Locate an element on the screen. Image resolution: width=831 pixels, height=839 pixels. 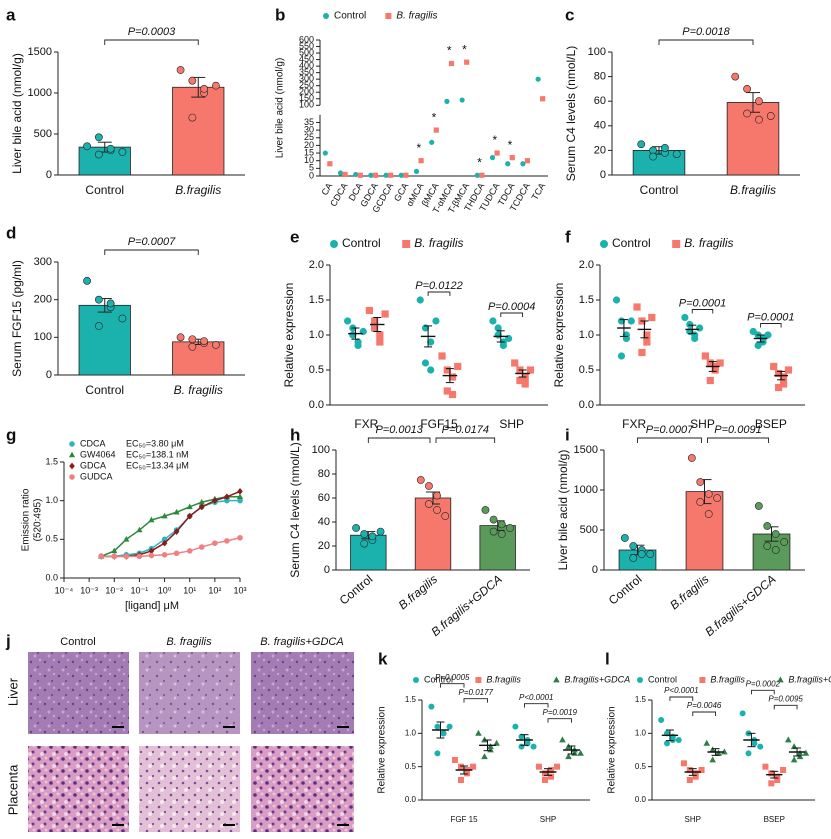
legend-label: B. fragilis is located at coordinates (416, 16).